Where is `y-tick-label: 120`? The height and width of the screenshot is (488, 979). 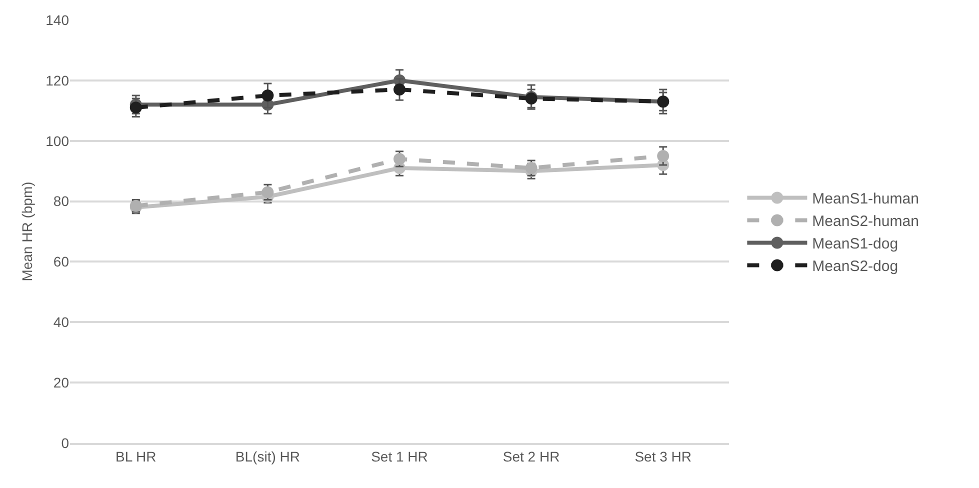 y-tick-label: 120 is located at coordinates (58, 80).